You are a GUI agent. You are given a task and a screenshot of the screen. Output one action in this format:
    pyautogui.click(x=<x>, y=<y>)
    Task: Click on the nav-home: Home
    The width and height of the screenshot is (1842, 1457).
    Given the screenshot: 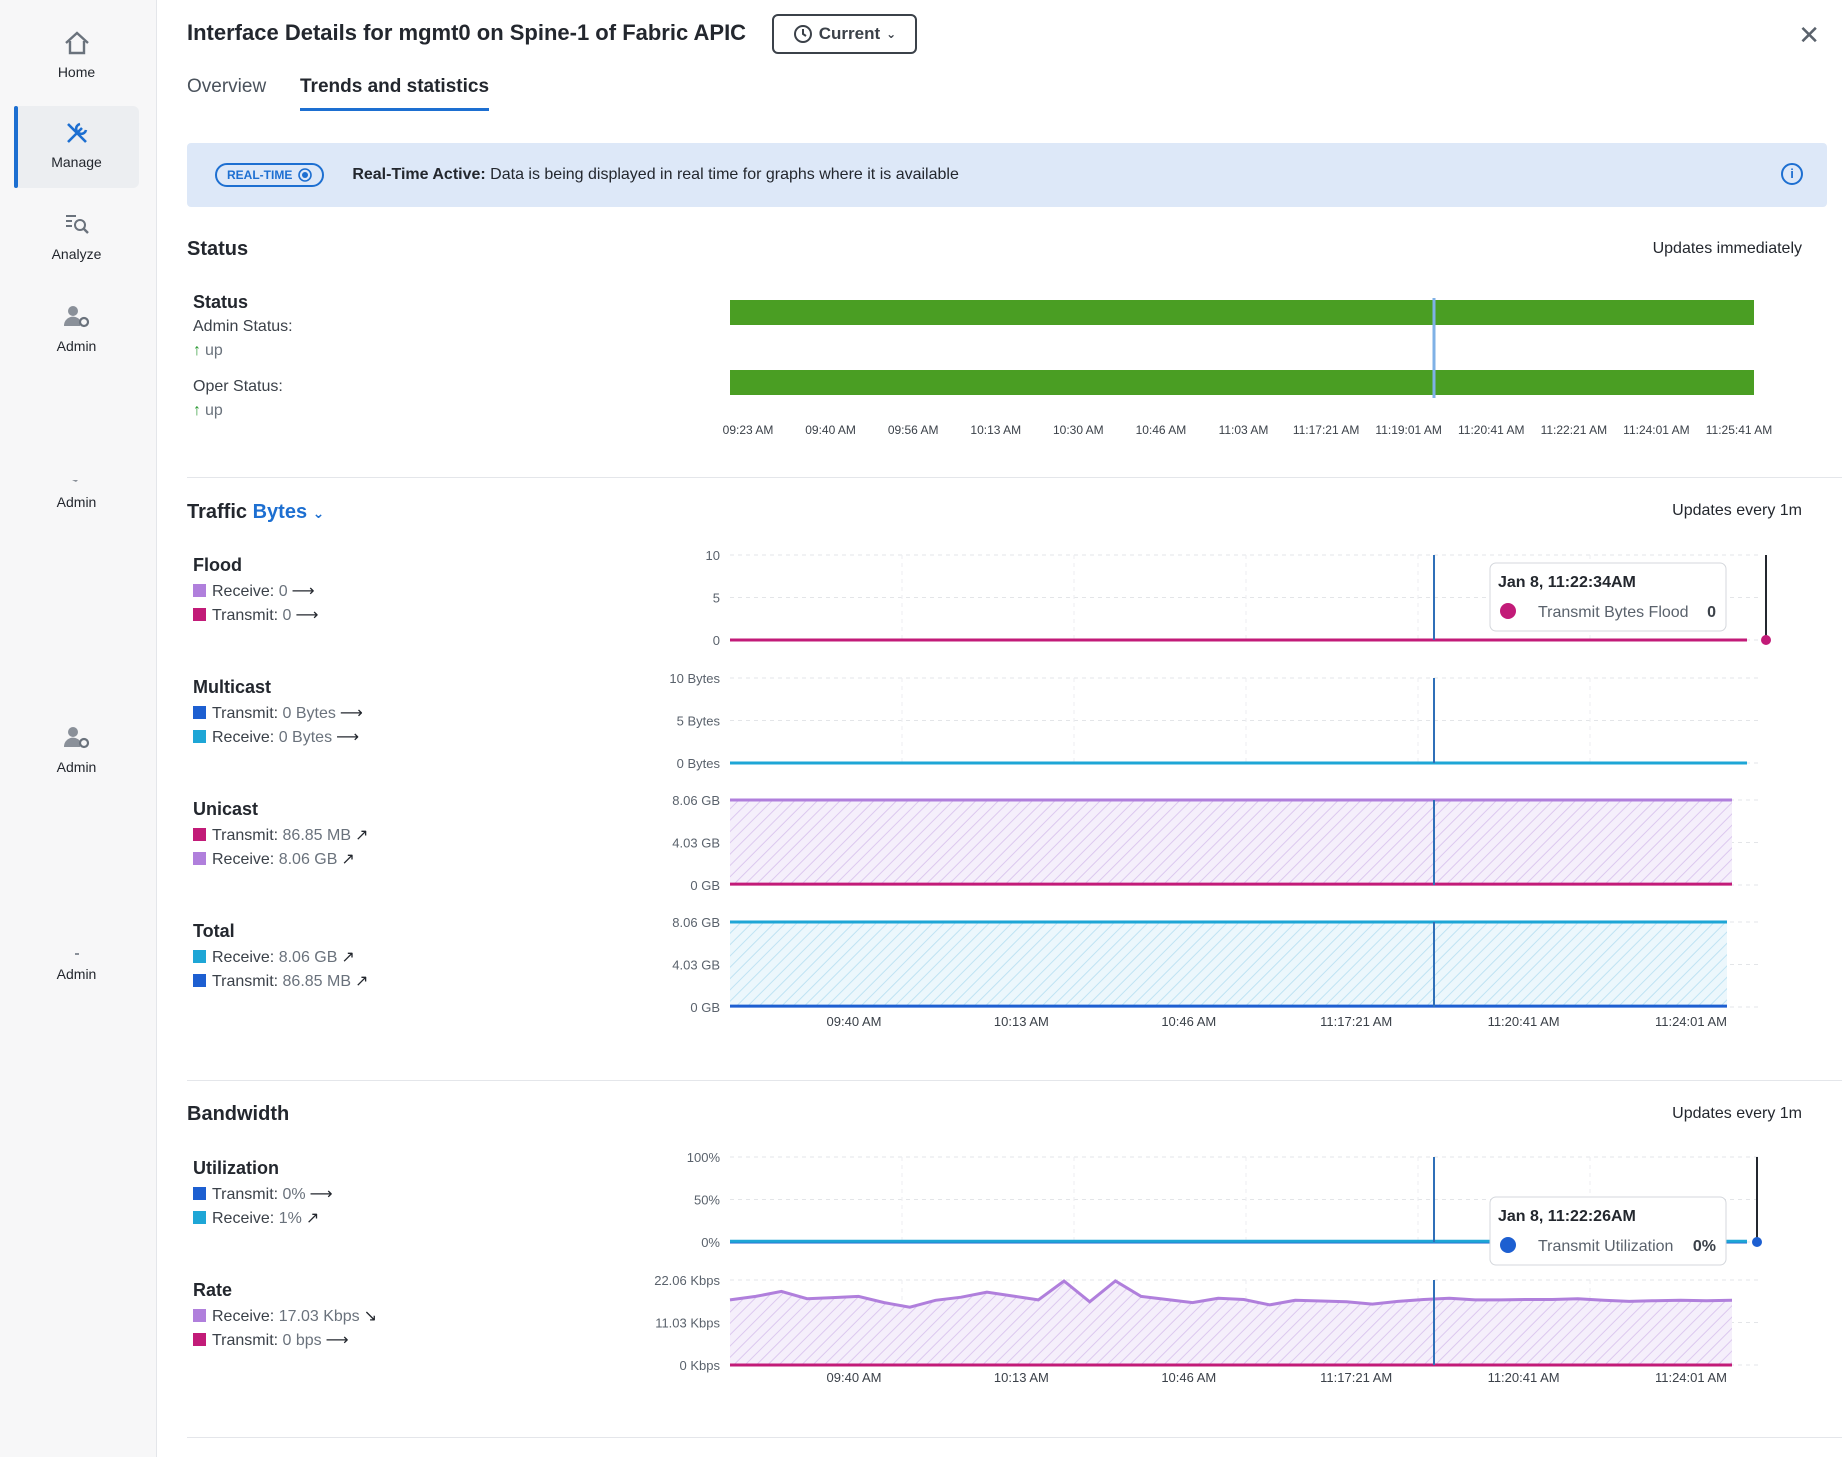 What is the action you would take?
    pyautogui.click(x=76, y=57)
    